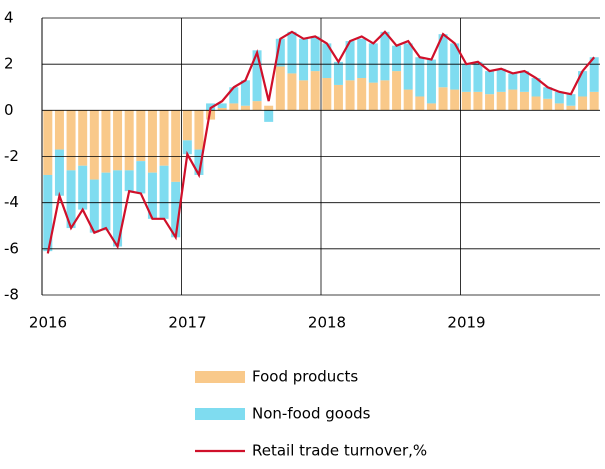 The height and width of the screenshot is (469, 605). I want to click on legend-label: Retail trade turnover,%, so click(339, 451).